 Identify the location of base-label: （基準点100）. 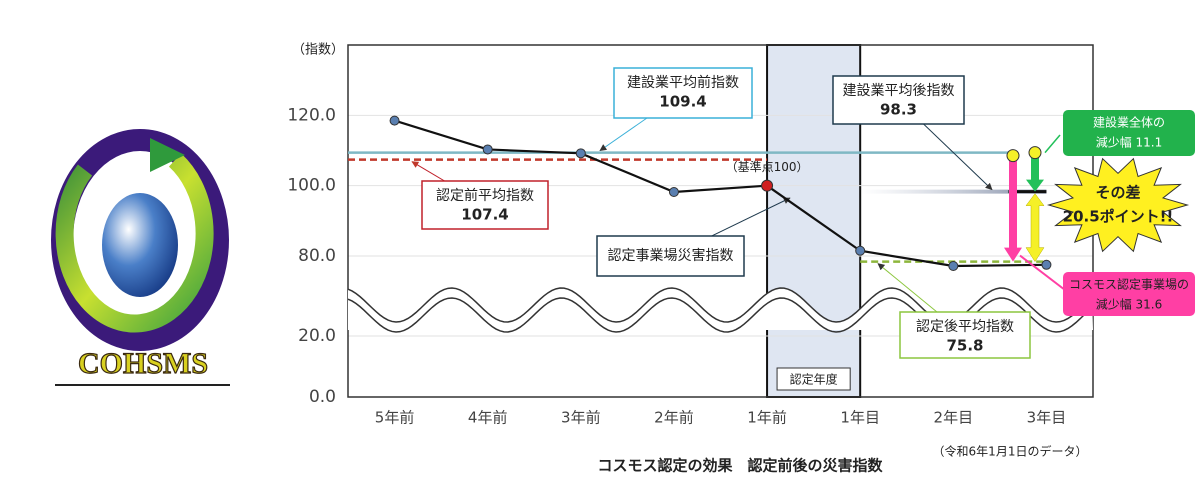
(767, 166).